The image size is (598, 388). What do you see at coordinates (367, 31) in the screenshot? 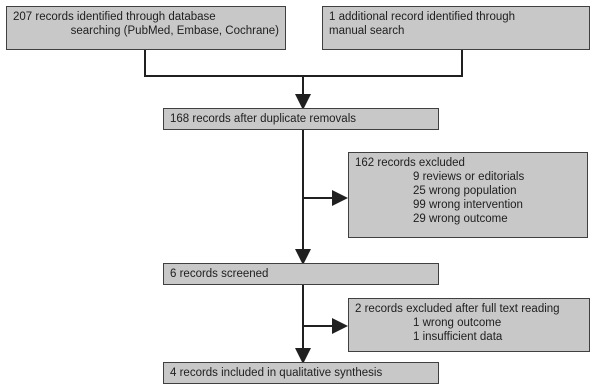
I see `identified-manual-line2: manual search` at bounding box center [367, 31].